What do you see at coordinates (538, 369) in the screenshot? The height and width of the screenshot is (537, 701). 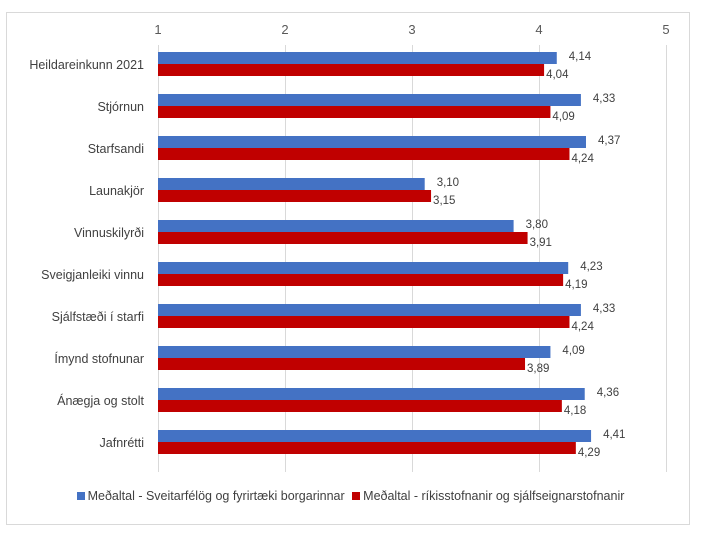 I see `data-label: 3,89` at bounding box center [538, 369].